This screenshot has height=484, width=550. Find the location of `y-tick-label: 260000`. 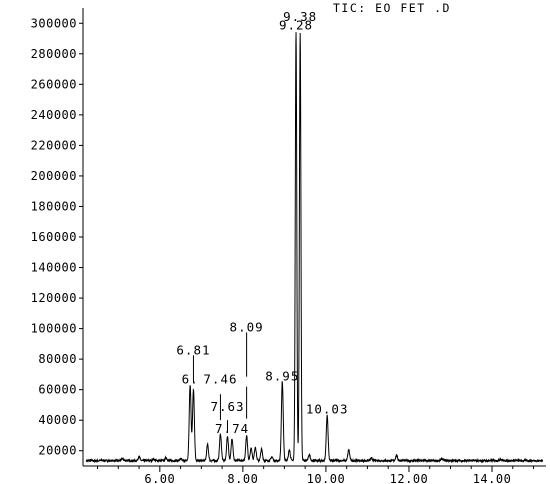

y-tick-label: 260000 is located at coordinates (54, 84).